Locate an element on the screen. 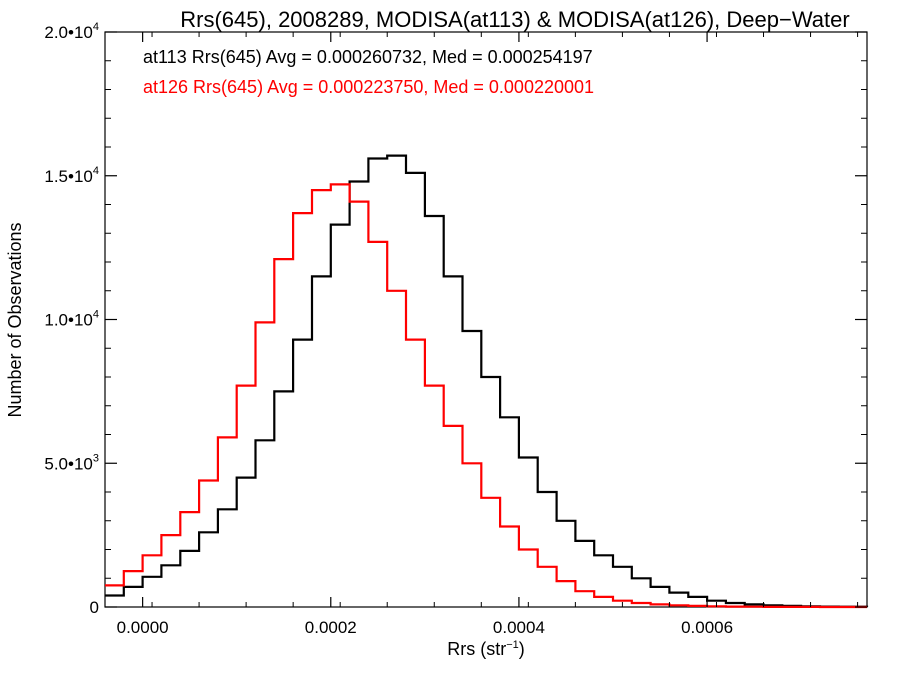 Image resolution: width=900 pixels, height=675 pixels. y-tick-mantissa: 1.5•10 is located at coordinates (68, 176).